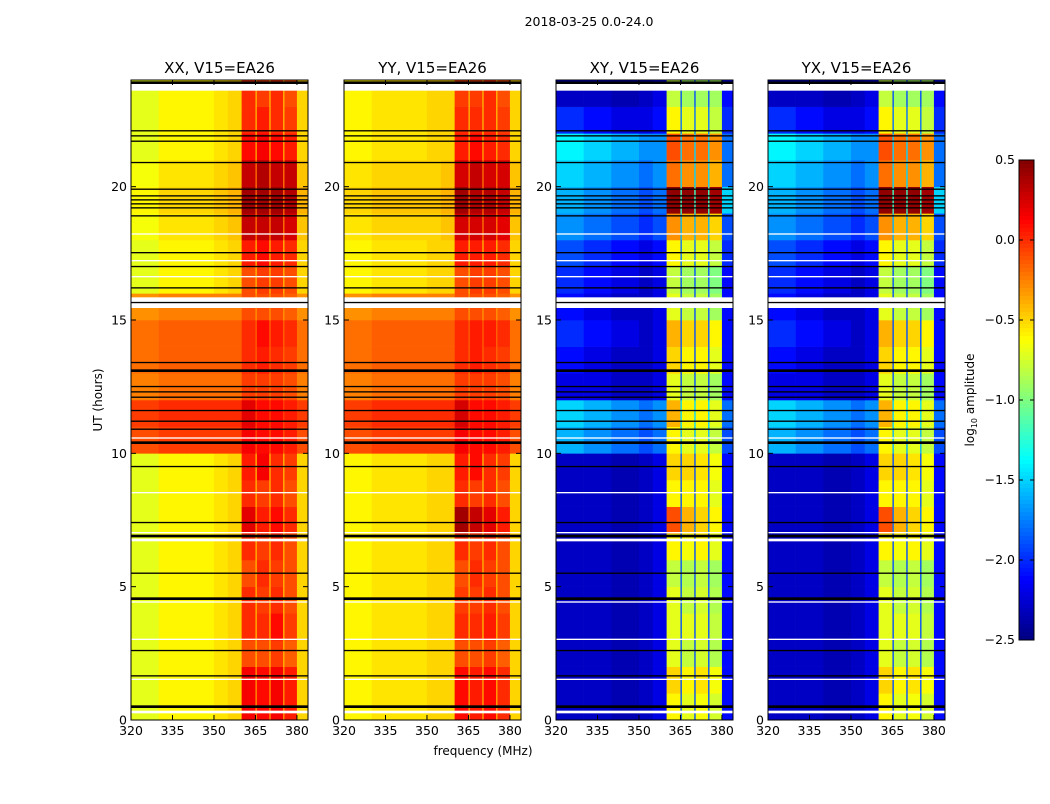  I want to click on y-tick-label: 20, so click(544, 186).